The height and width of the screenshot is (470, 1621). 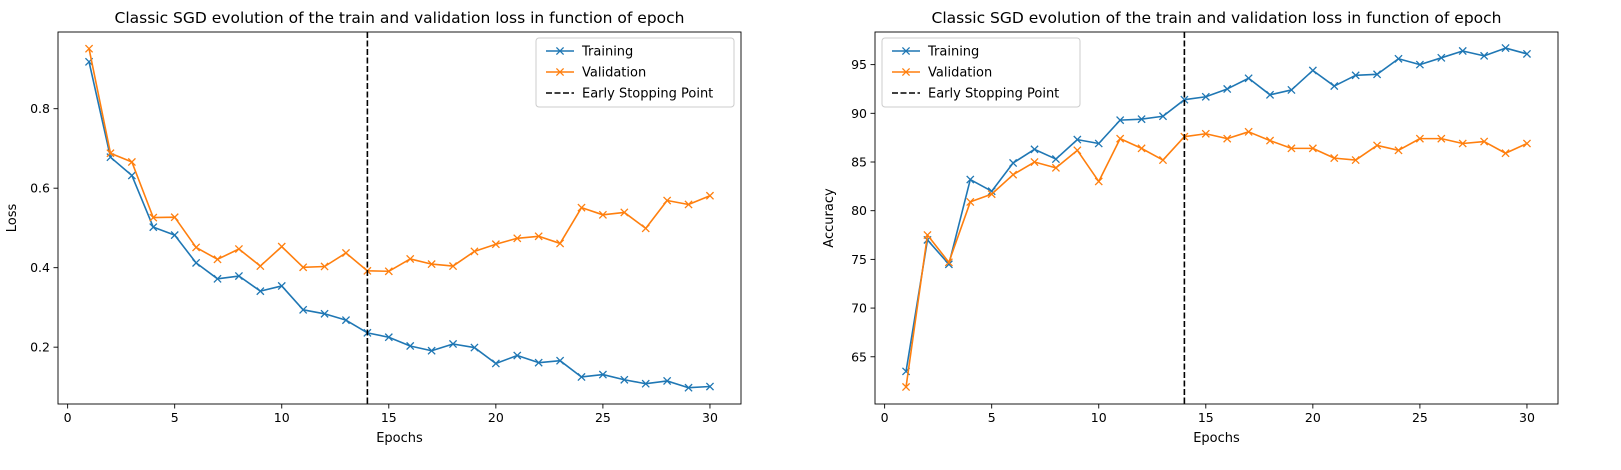 I want to click on x-tick-label: 0, so click(x=68, y=417).